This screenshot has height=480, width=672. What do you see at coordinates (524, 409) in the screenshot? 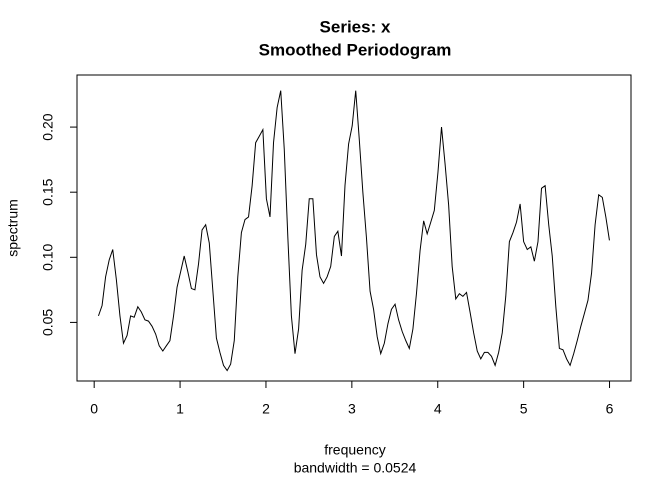
I see `x-tick-label: 5` at bounding box center [524, 409].